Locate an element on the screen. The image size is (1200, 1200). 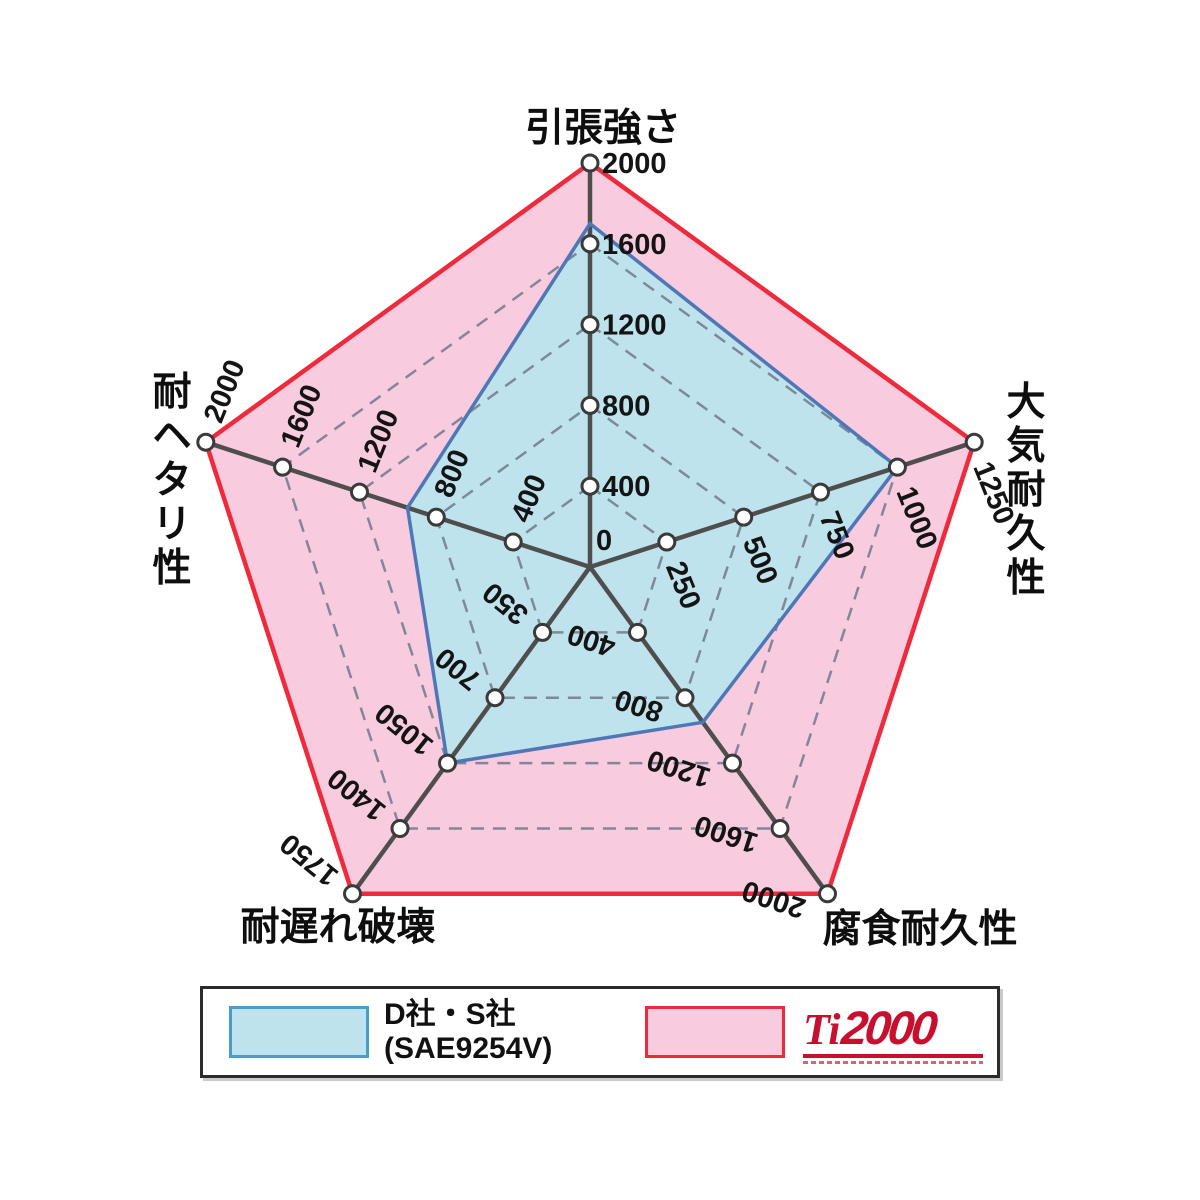
legend-item-competitor: D社・S社 (SAE9254V) is located at coordinates (390, 1031).